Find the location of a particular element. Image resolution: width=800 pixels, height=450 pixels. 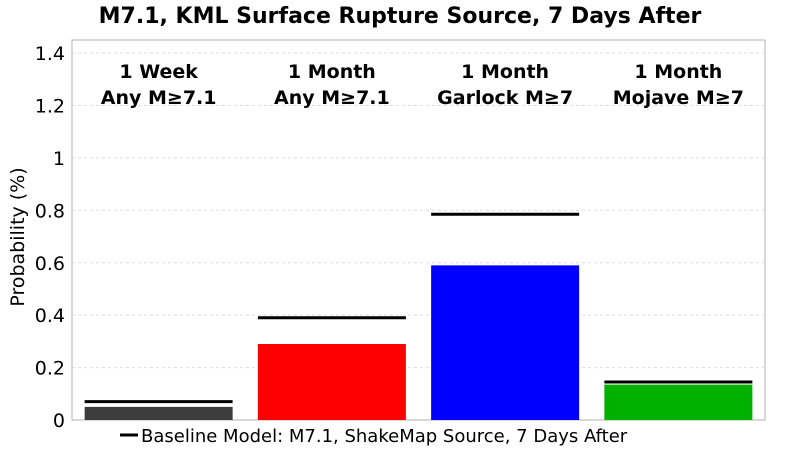

y-tick-label: 0.2 is located at coordinates (50, 369).